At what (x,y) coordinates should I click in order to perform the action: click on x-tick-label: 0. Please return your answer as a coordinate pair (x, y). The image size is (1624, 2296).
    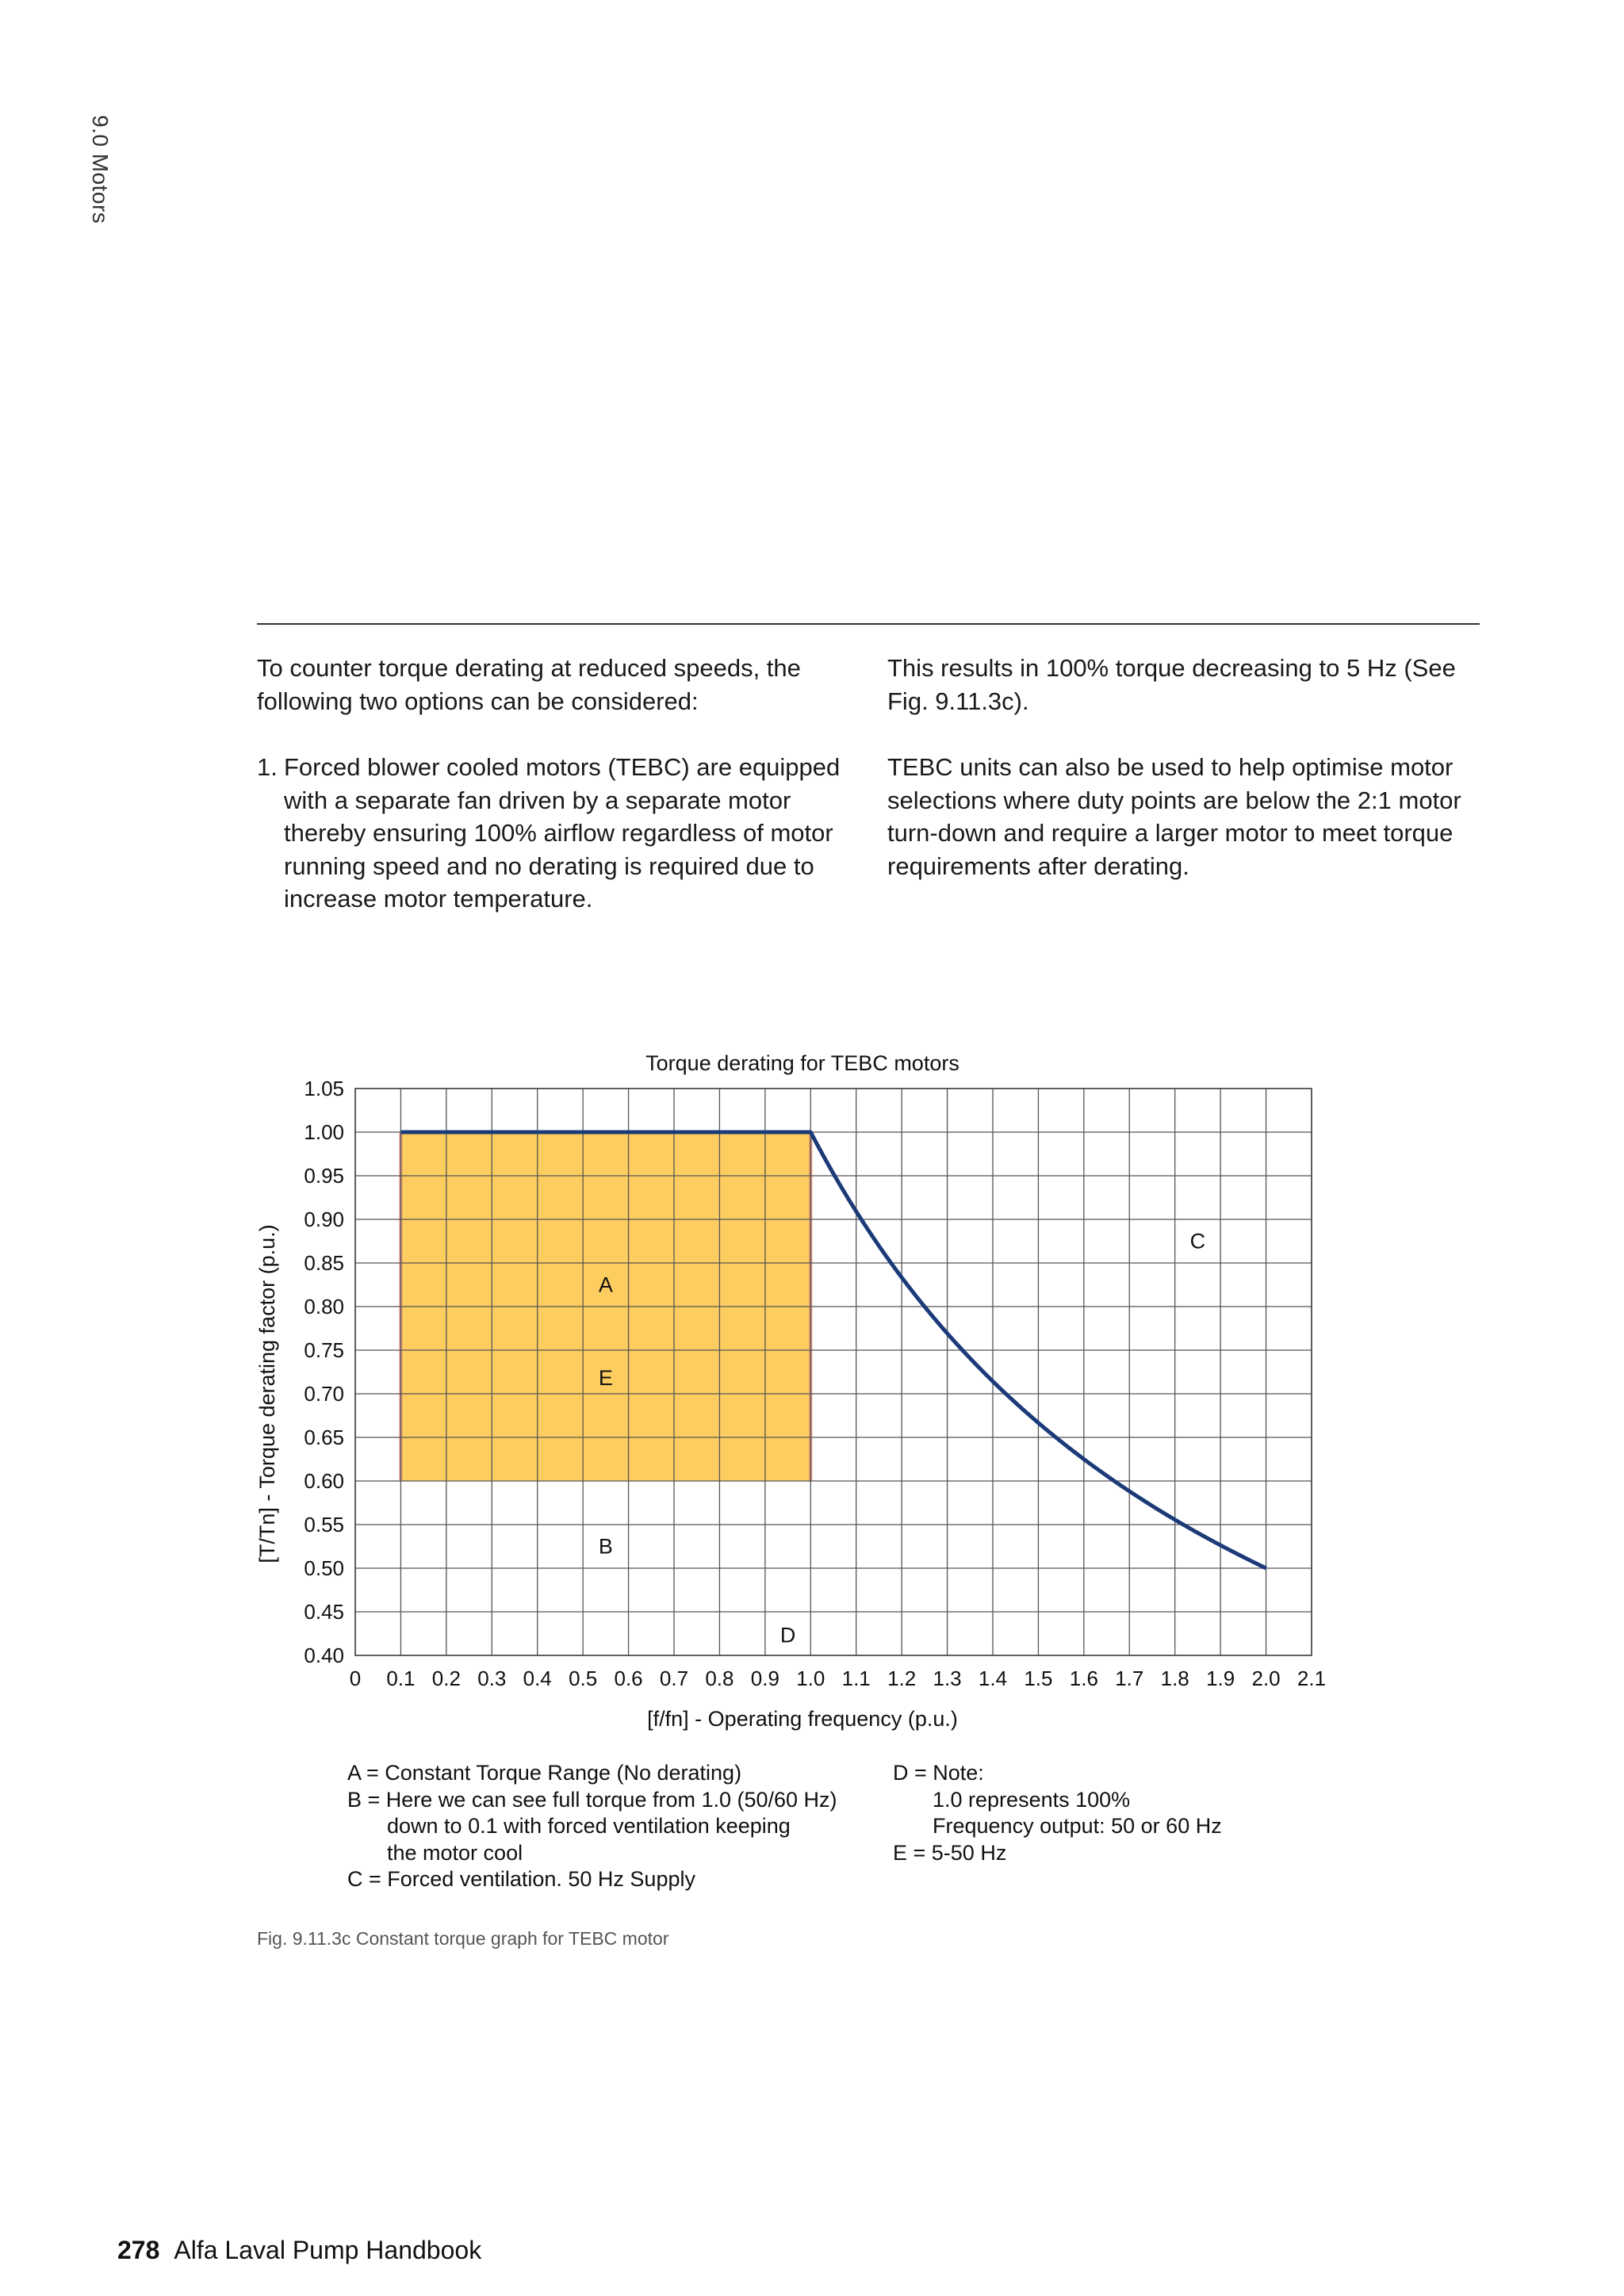
    Looking at the image, I should click on (355, 1679).